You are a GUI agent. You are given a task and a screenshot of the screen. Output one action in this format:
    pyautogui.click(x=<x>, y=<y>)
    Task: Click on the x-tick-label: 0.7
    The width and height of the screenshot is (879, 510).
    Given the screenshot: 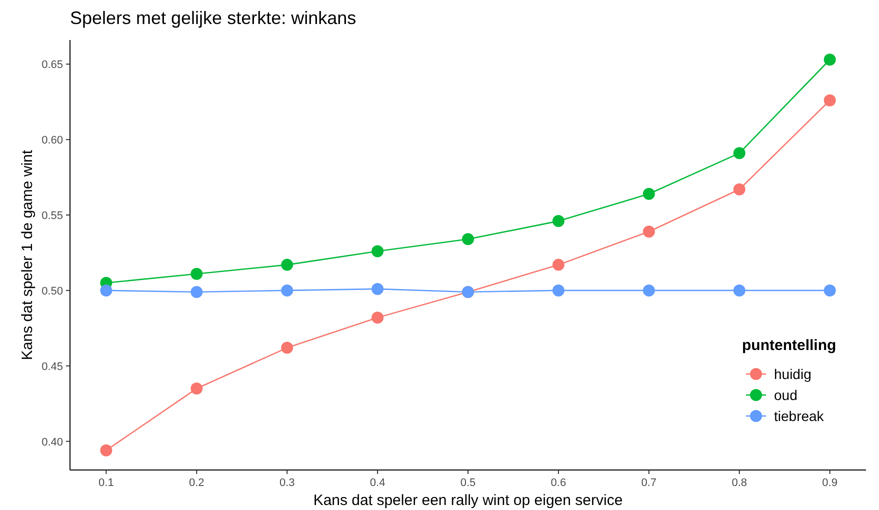 What is the action you would take?
    pyautogui.click(x=649, y=483)
    